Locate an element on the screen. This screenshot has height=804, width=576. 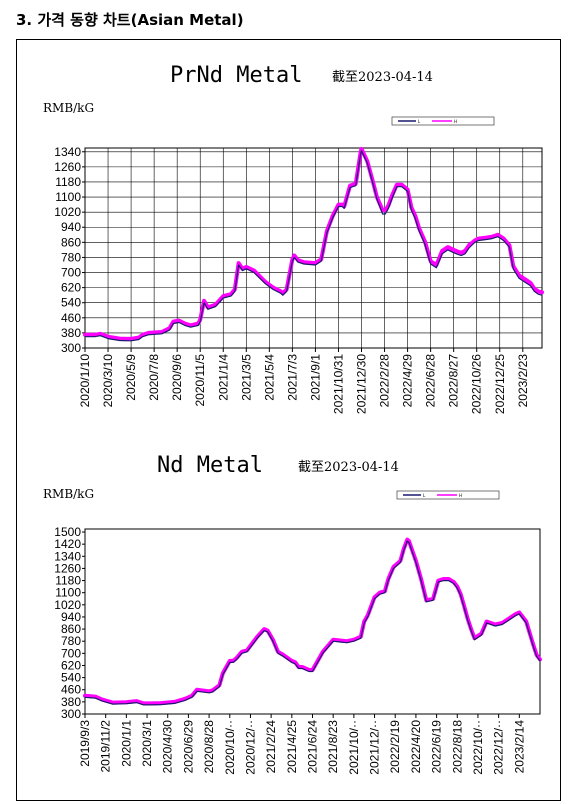
x-tick-label: 2020/10/·· is located at coordinates (230, 747).